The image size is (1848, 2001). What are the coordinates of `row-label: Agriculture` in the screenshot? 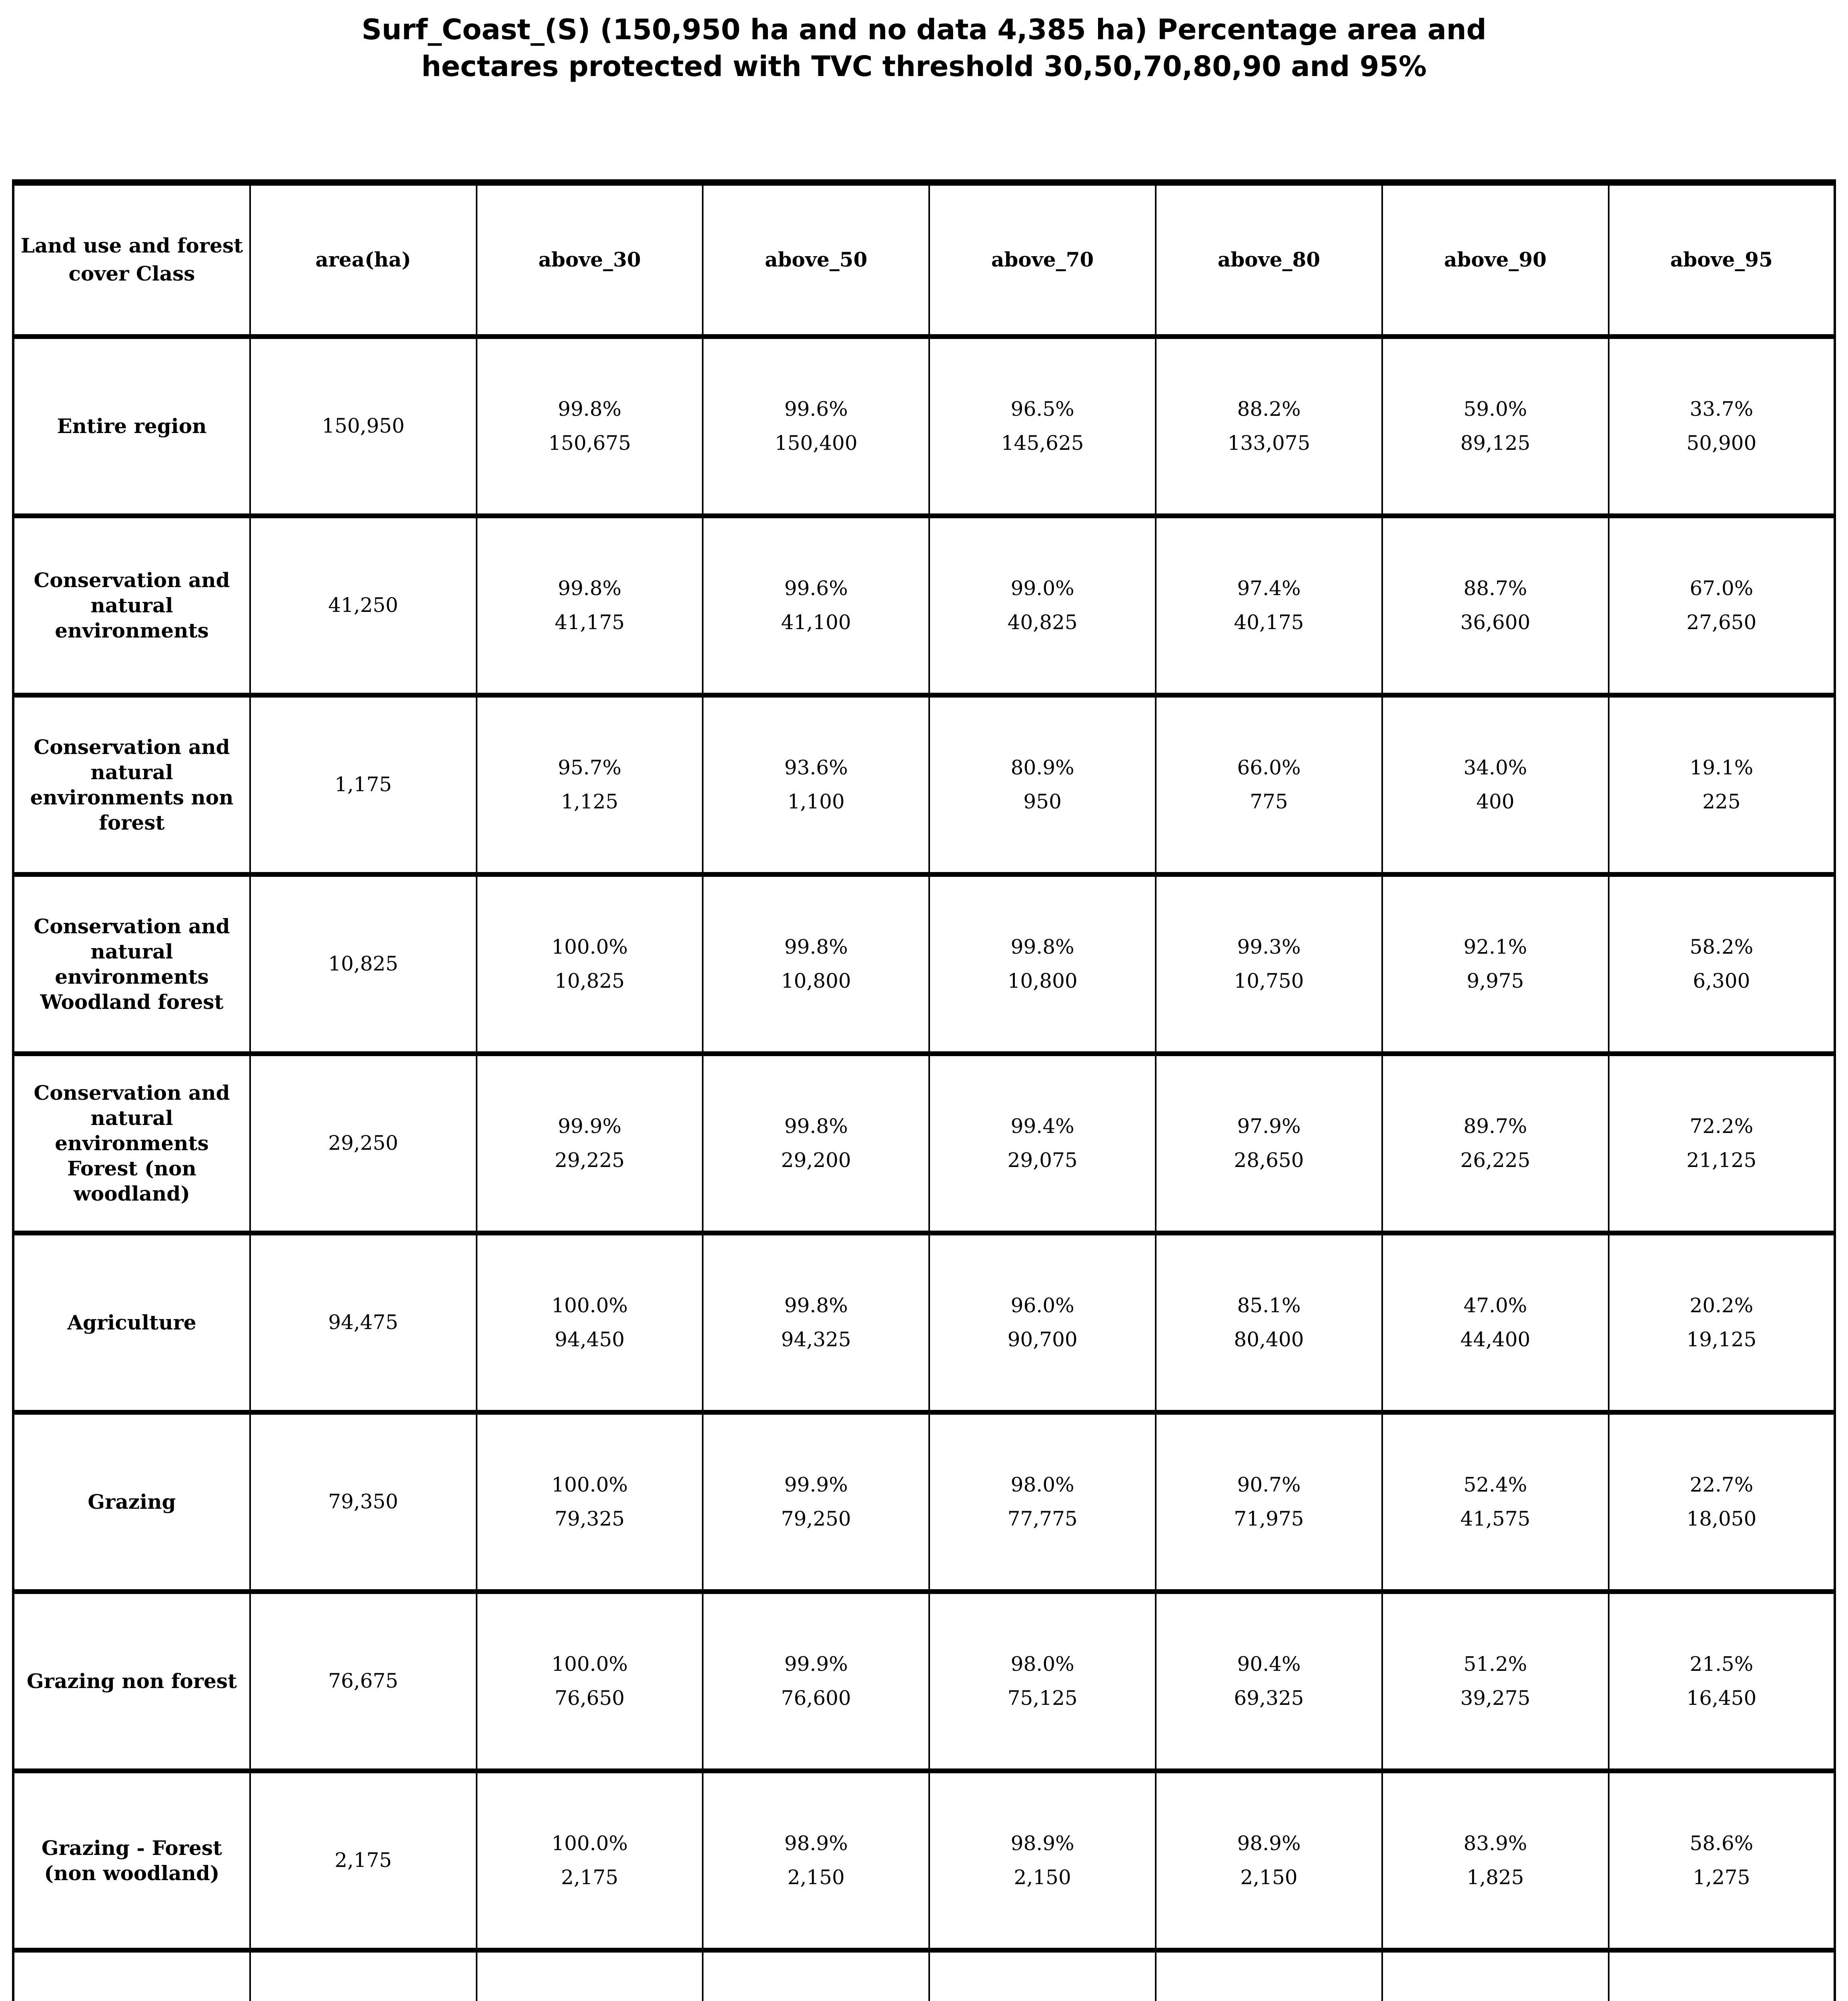 It's located at (131, 1324).